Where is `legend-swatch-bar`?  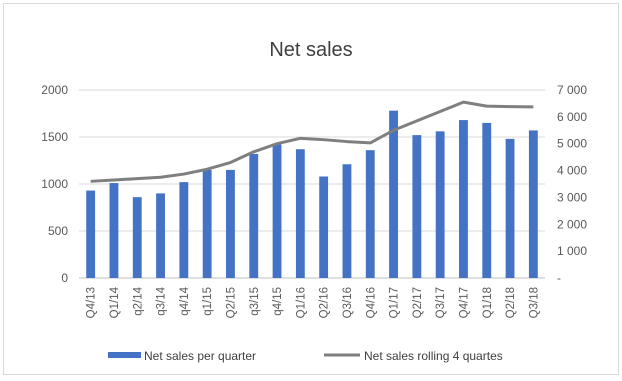 legend-swatch-bar is located at coordinates (124, 355).